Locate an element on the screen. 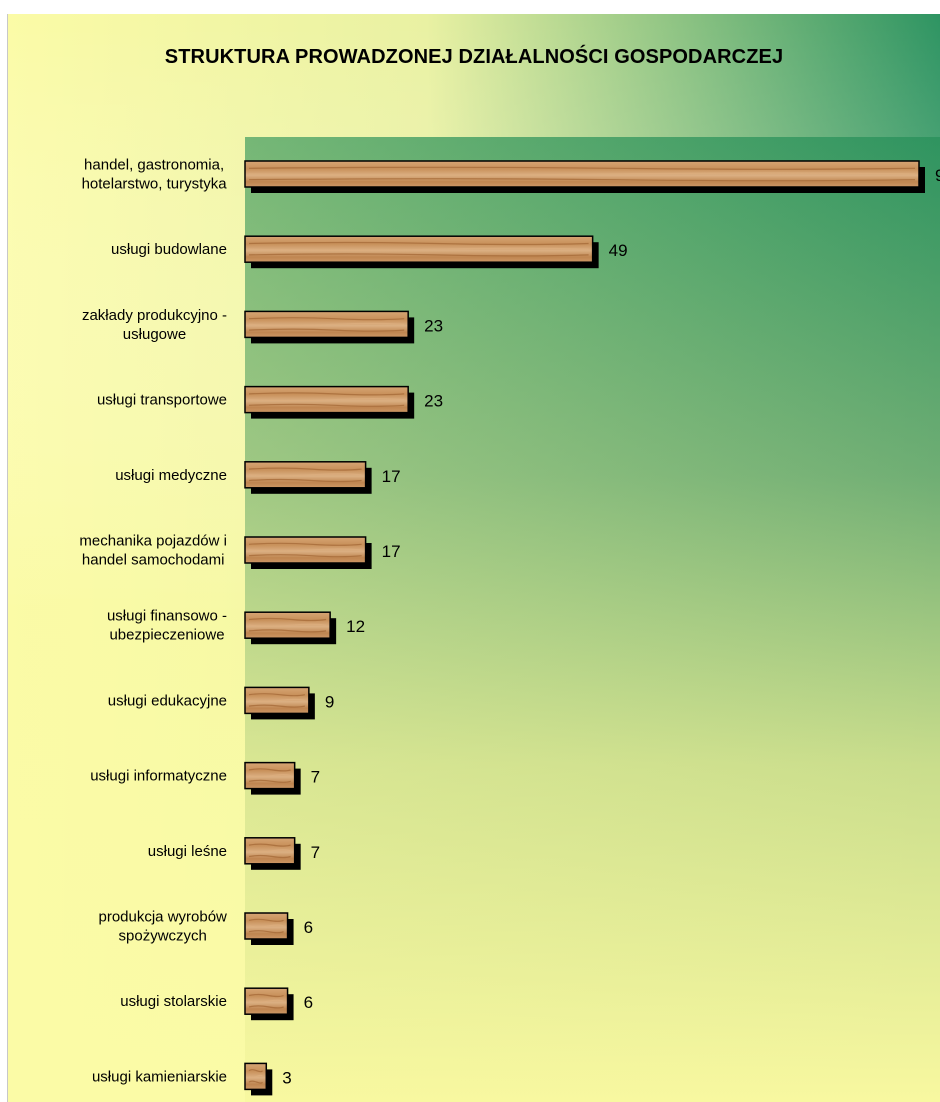 This screenshot has width=940, height=1102. left-border is located at coordinates (7, 558).